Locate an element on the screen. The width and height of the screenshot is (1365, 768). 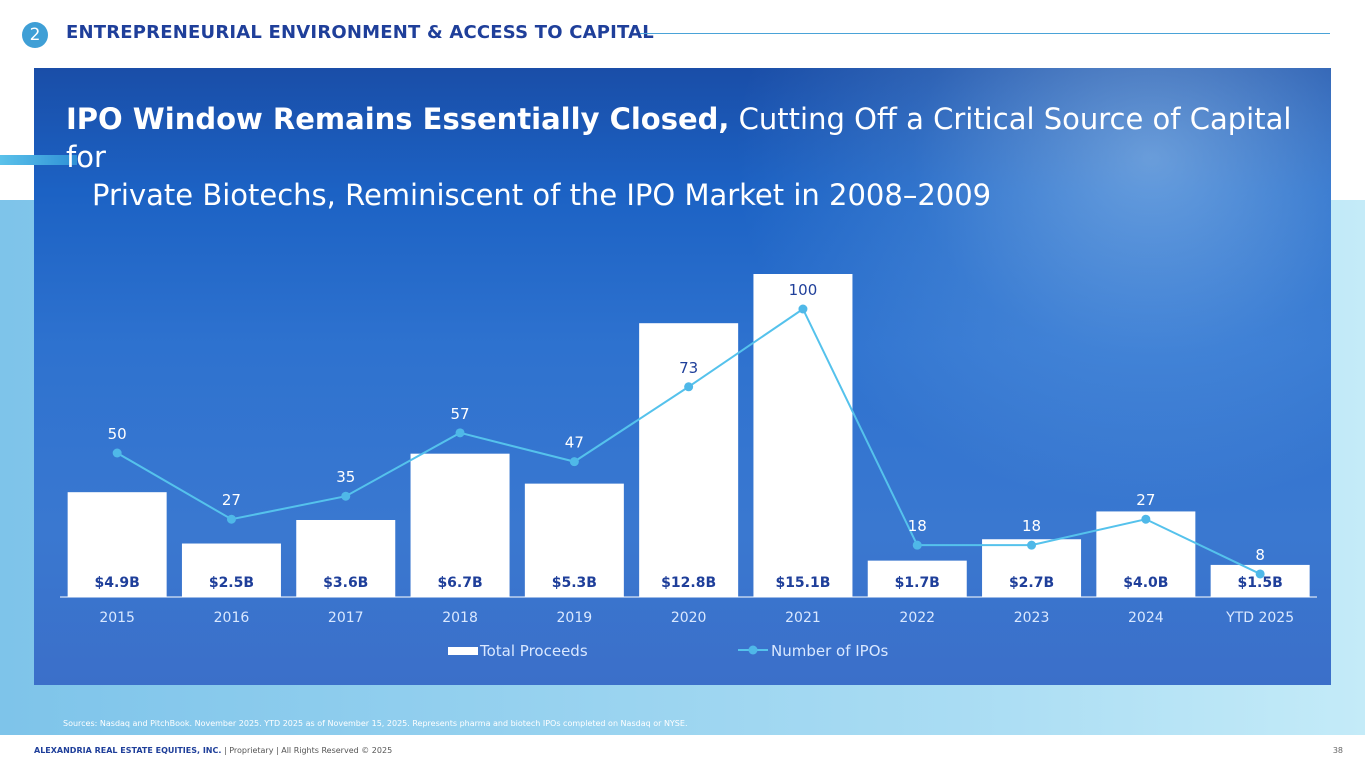
ipo-count-label: 100 is located at coordinates (803, 290).